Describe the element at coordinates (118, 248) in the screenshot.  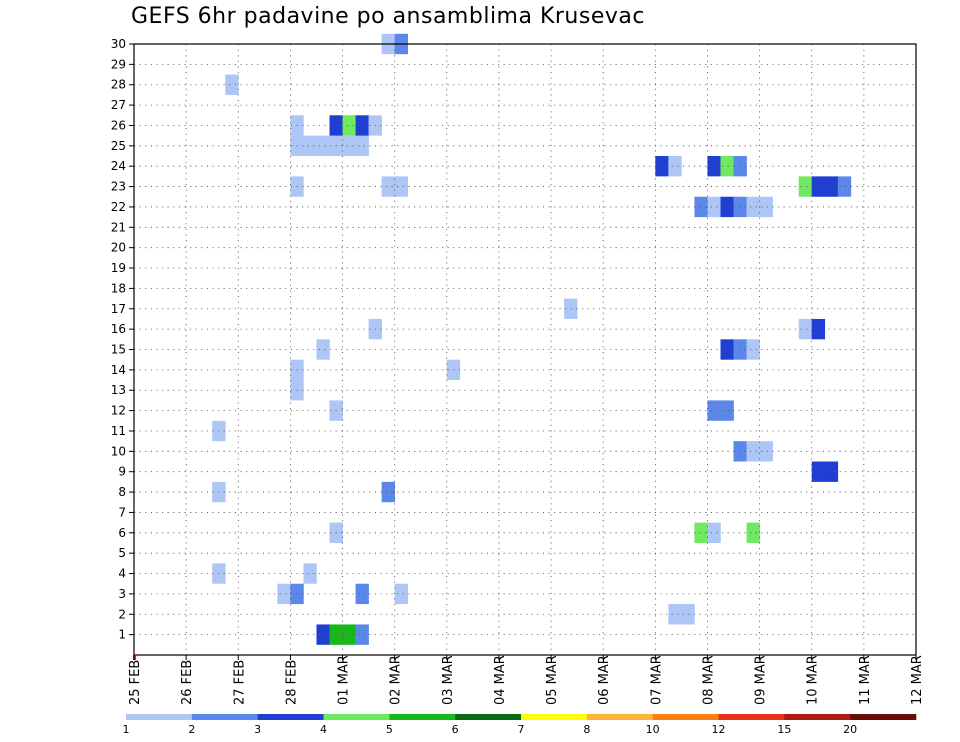
I see `y-tick-label: 20` at that location.